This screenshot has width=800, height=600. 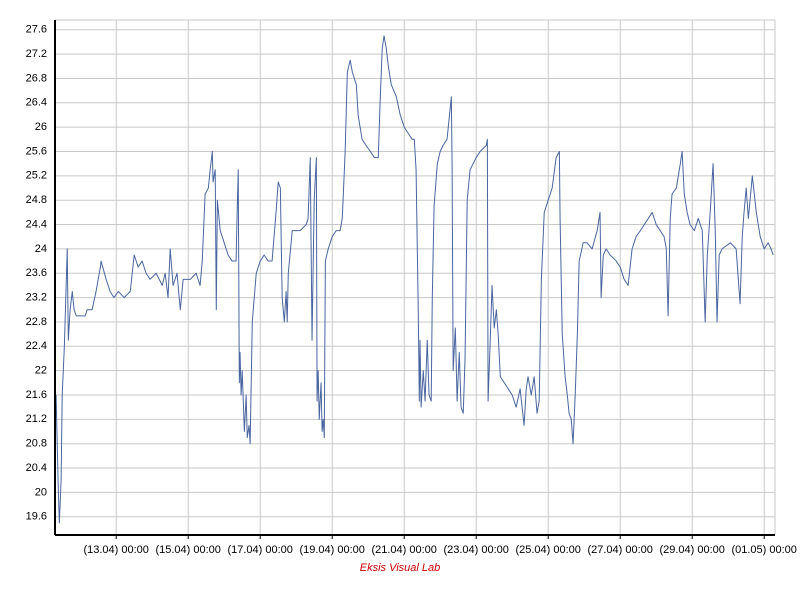 What do you see at coordinates (619, 550) in the screenshot?
I see `x-tick-label: (27.04) 00:00` at bounding box center [619, 550].